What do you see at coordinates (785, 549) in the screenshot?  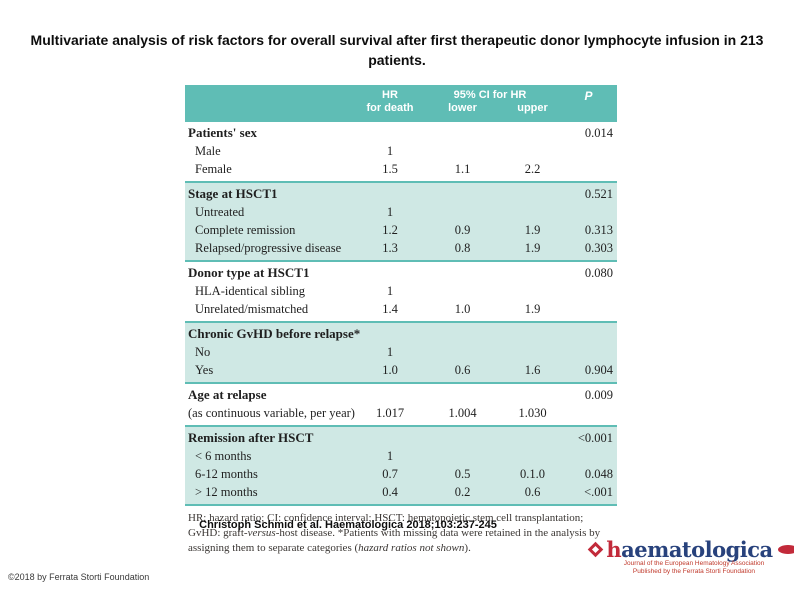 I see `logo-seal-icon` at bounding box center [785, 549].